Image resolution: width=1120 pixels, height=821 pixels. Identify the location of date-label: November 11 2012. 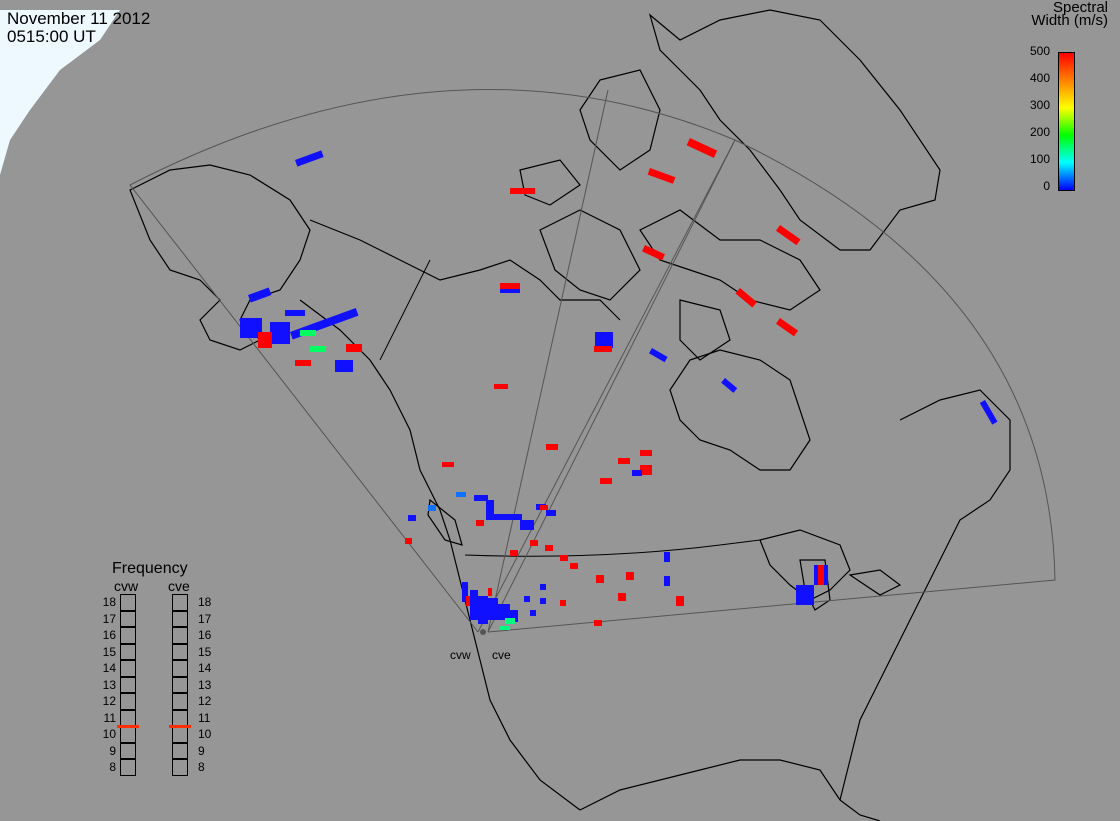
(79, 18).